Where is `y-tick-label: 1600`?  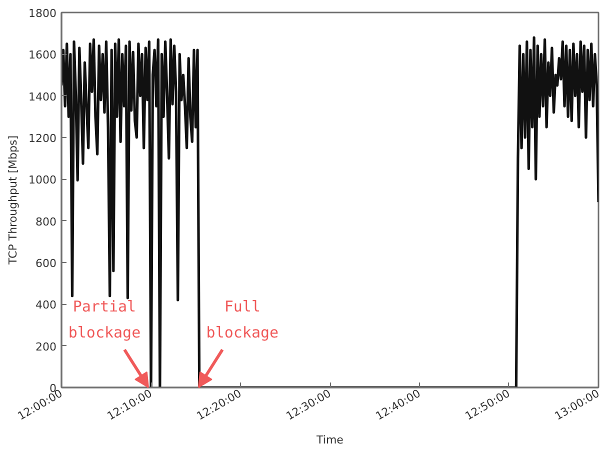
y-tick-label: 1600 is located at coordinates (42, 55).